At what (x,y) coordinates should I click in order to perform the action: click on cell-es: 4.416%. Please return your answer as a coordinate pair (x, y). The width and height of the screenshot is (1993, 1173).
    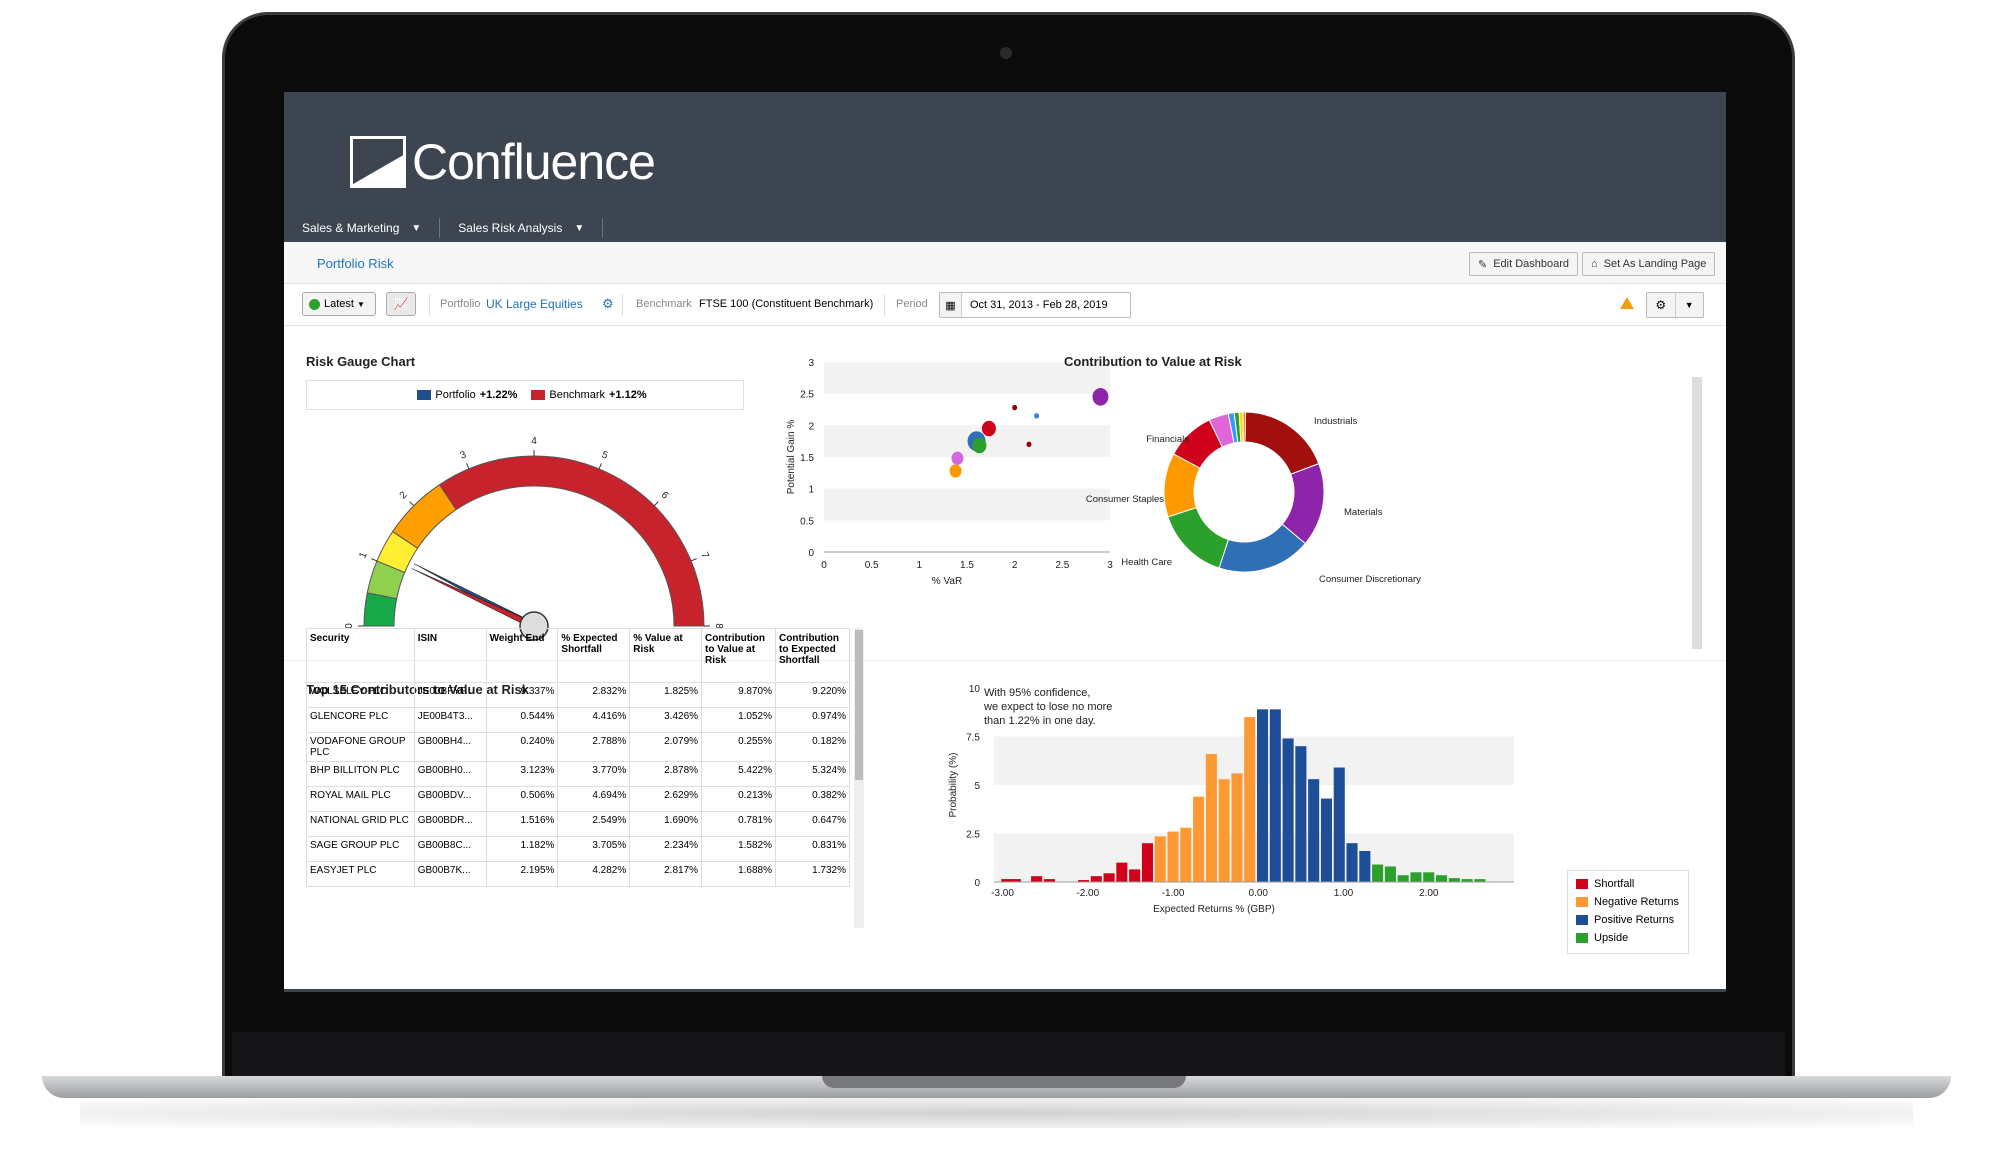
    Looking at the image, I should click on (594, 720).